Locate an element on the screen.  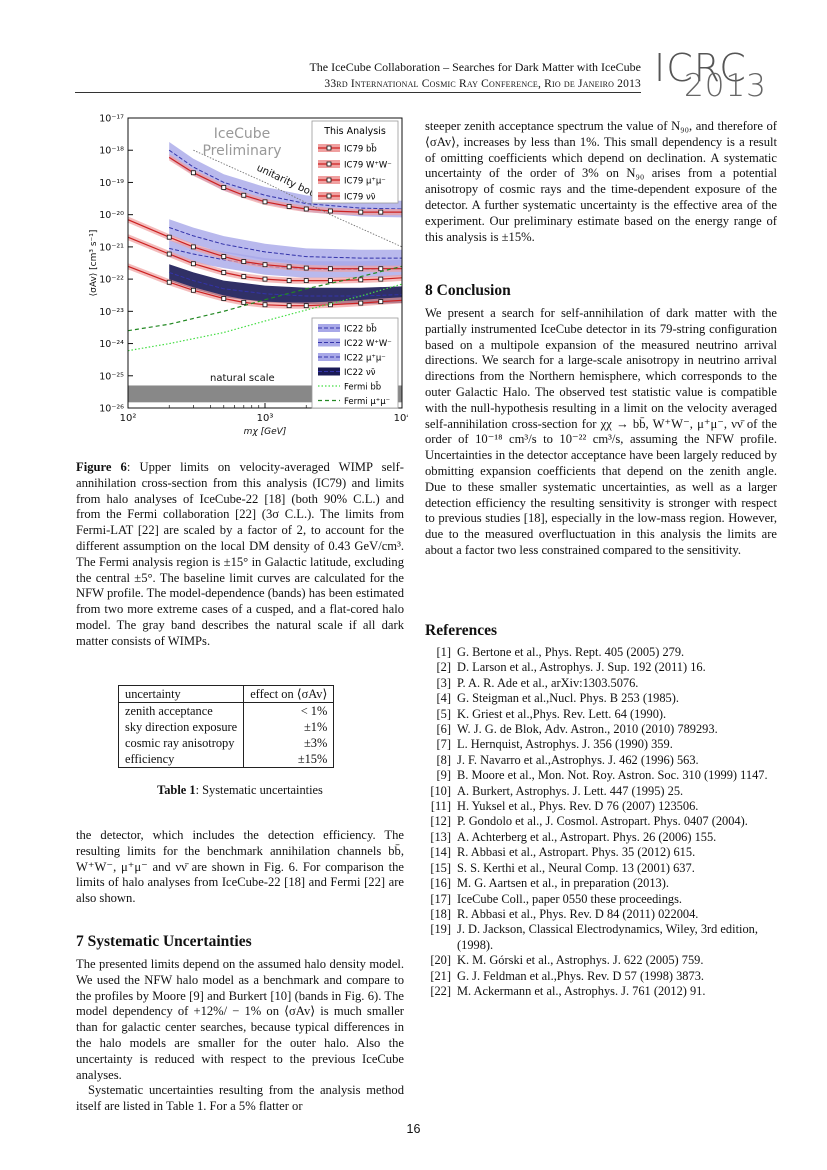
y-tick-label: 10⁻¹⁹ is located at coordinates (111, 183).